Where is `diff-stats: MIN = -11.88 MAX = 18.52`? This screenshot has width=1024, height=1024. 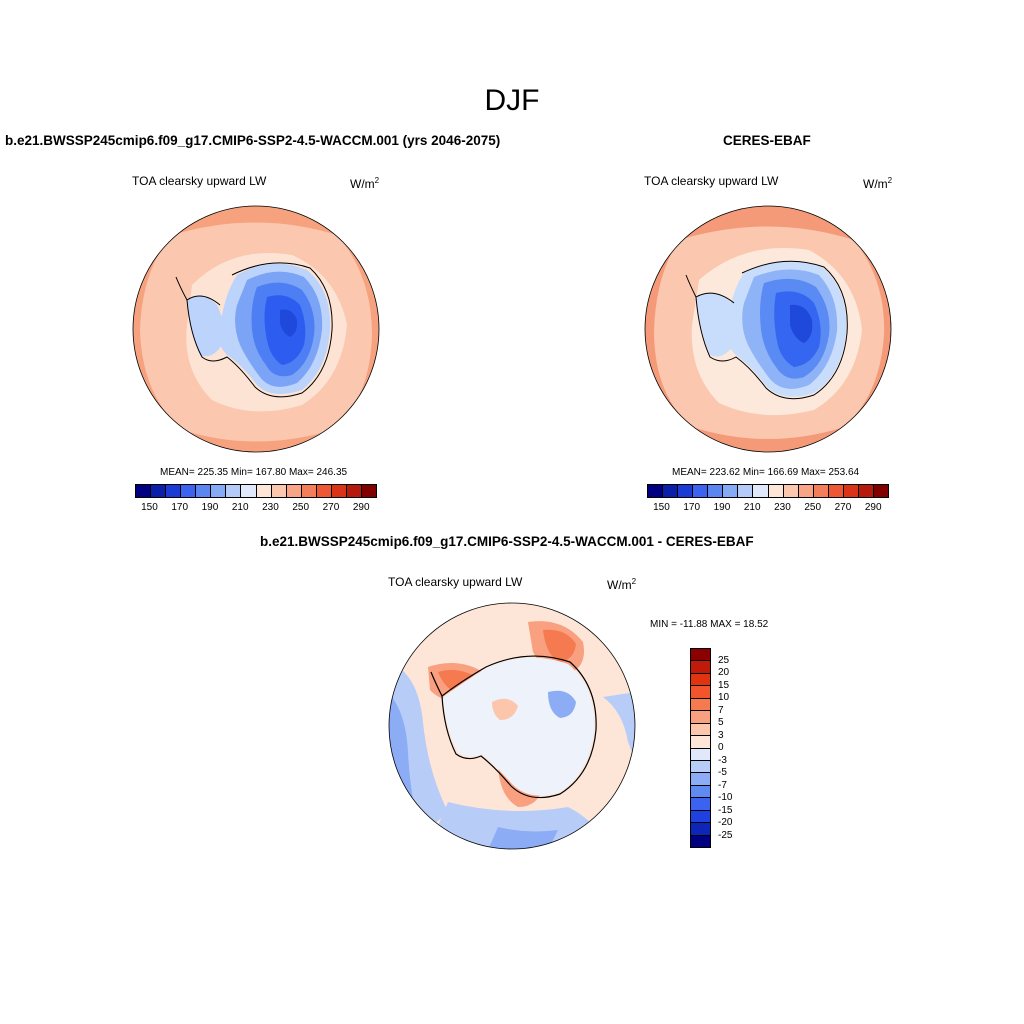
diff-stats: MIN = -11.88 MAX = 18.52 is located at coordinates (709, 624).